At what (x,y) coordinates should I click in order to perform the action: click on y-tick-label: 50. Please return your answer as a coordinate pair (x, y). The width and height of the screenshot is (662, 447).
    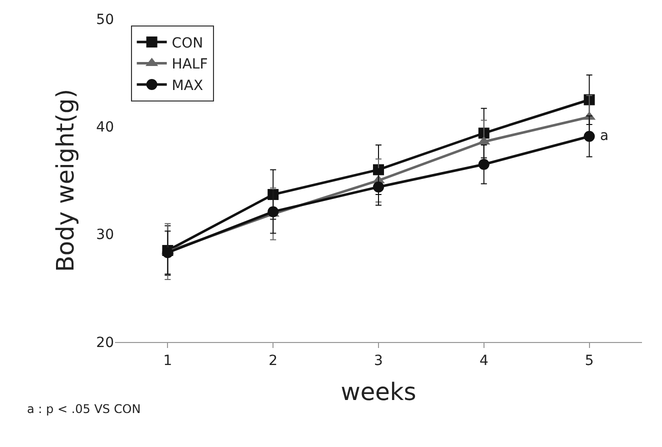
    Looking at the image, I should click on (105, 20).